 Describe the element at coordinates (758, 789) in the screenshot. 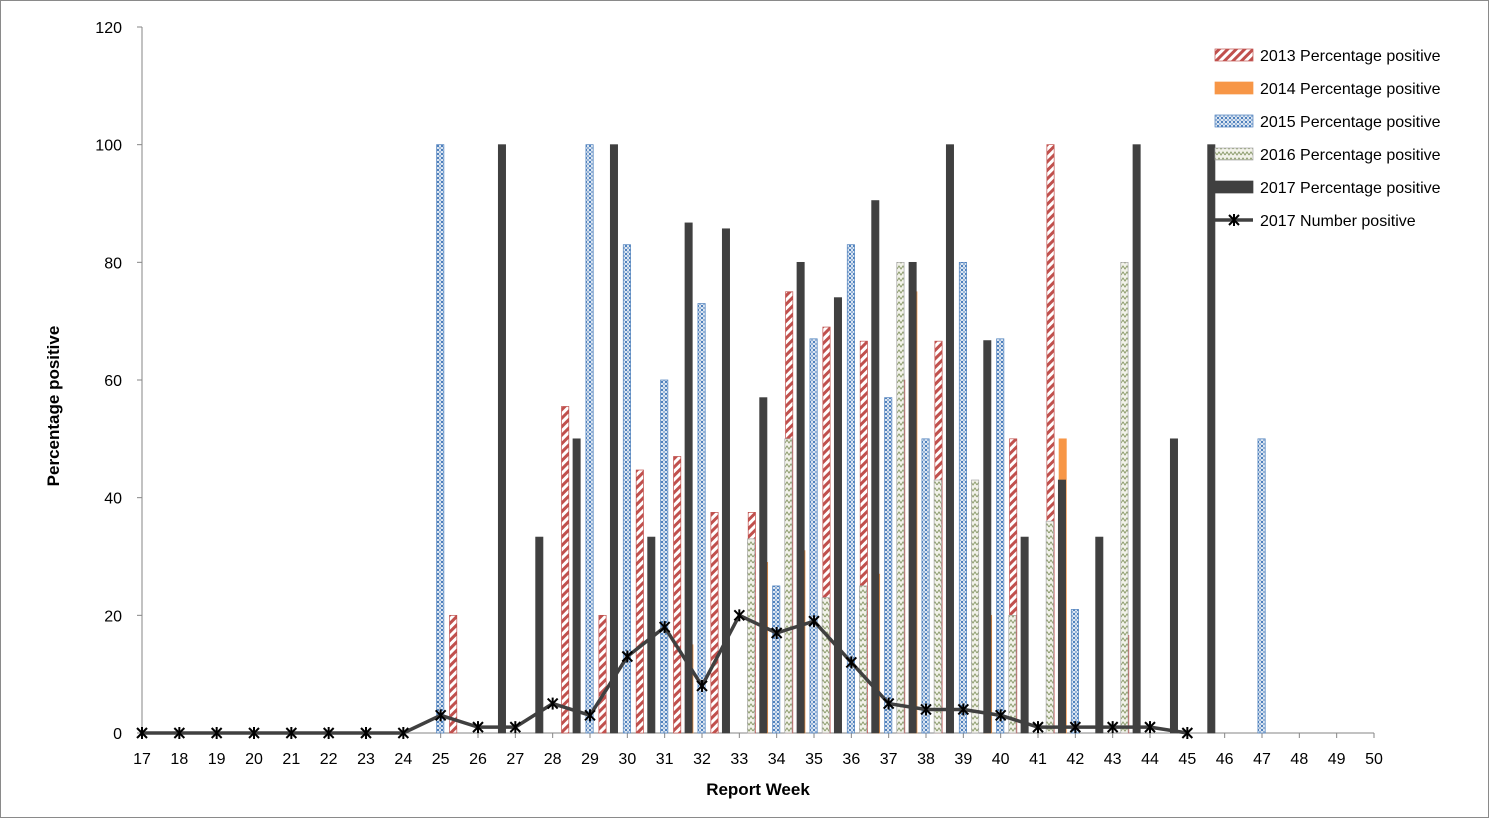

I see `x-axis-title: Report Week` at that location.